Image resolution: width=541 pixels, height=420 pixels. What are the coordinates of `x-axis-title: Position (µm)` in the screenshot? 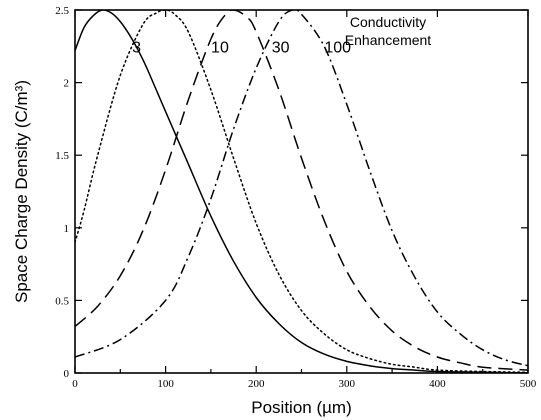 It's located at (301, 407).